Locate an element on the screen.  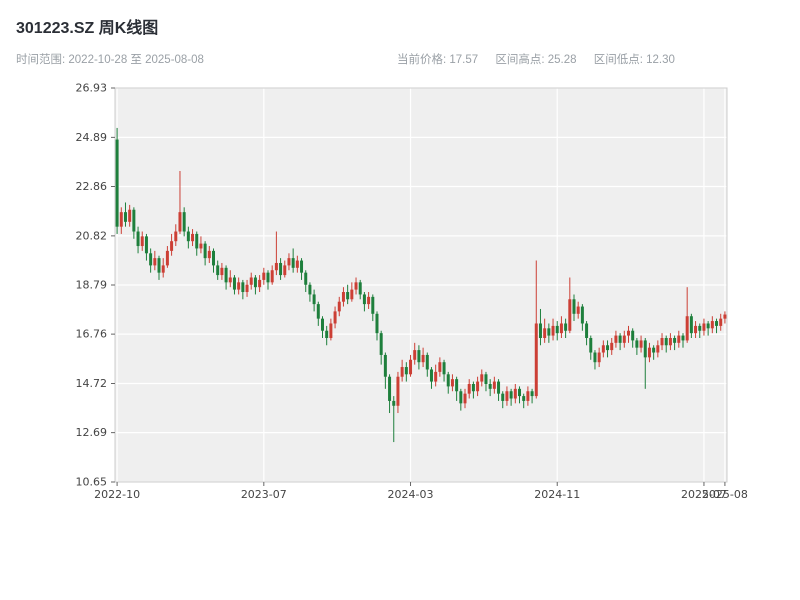
price-stats: 当前价格: 17.57 区间高点: 25.28 区间低点: 12.30 is located at coordinates (543, 59).